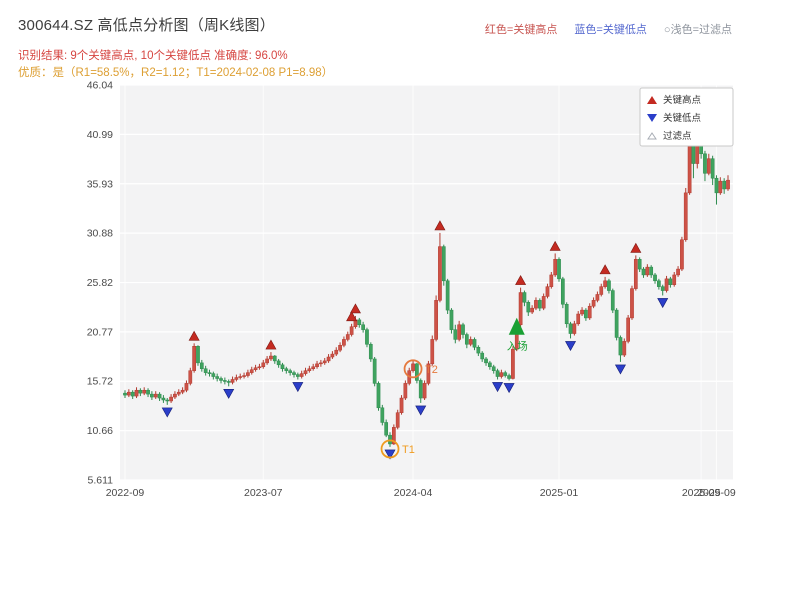 The image size is (800, 600). Describe the element at coordinates (697, 30) in the screenshot. I see `color-key-filter: ○浅色=过滤点` at that location.